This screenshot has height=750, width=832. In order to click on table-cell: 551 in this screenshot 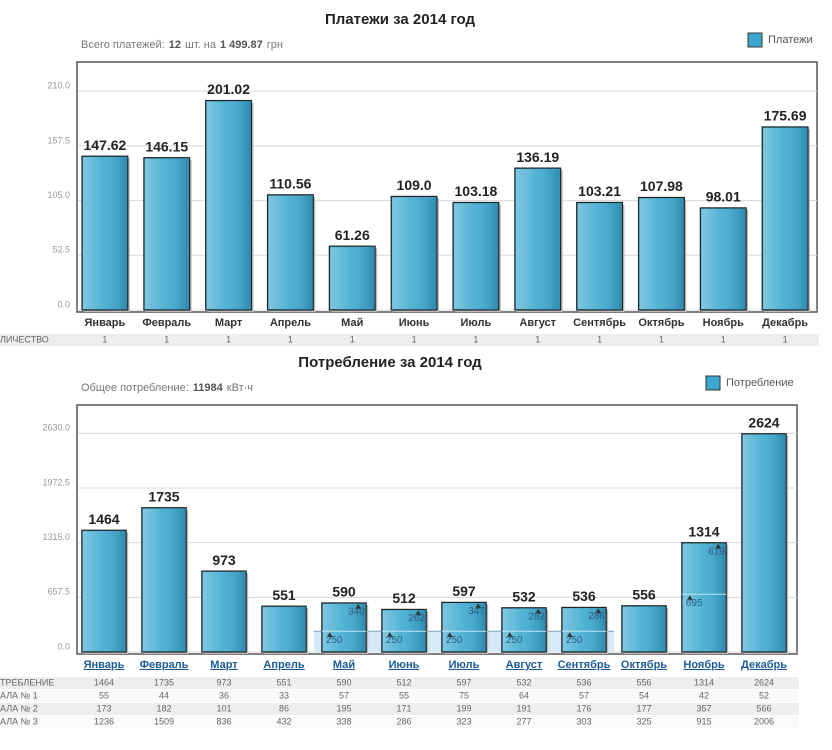, I will do `click(283, 682)`.